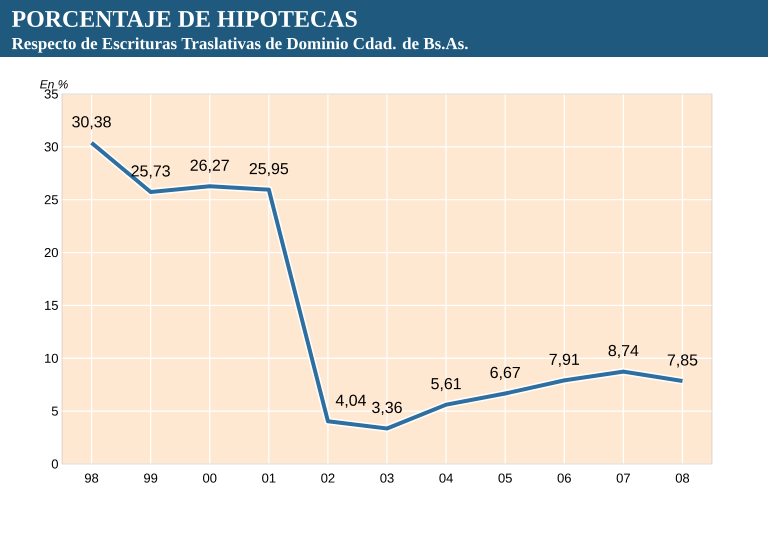 The width and height of the screenshot is (768, 559). I want to click on data-label: 25,73, so click(150, 171).